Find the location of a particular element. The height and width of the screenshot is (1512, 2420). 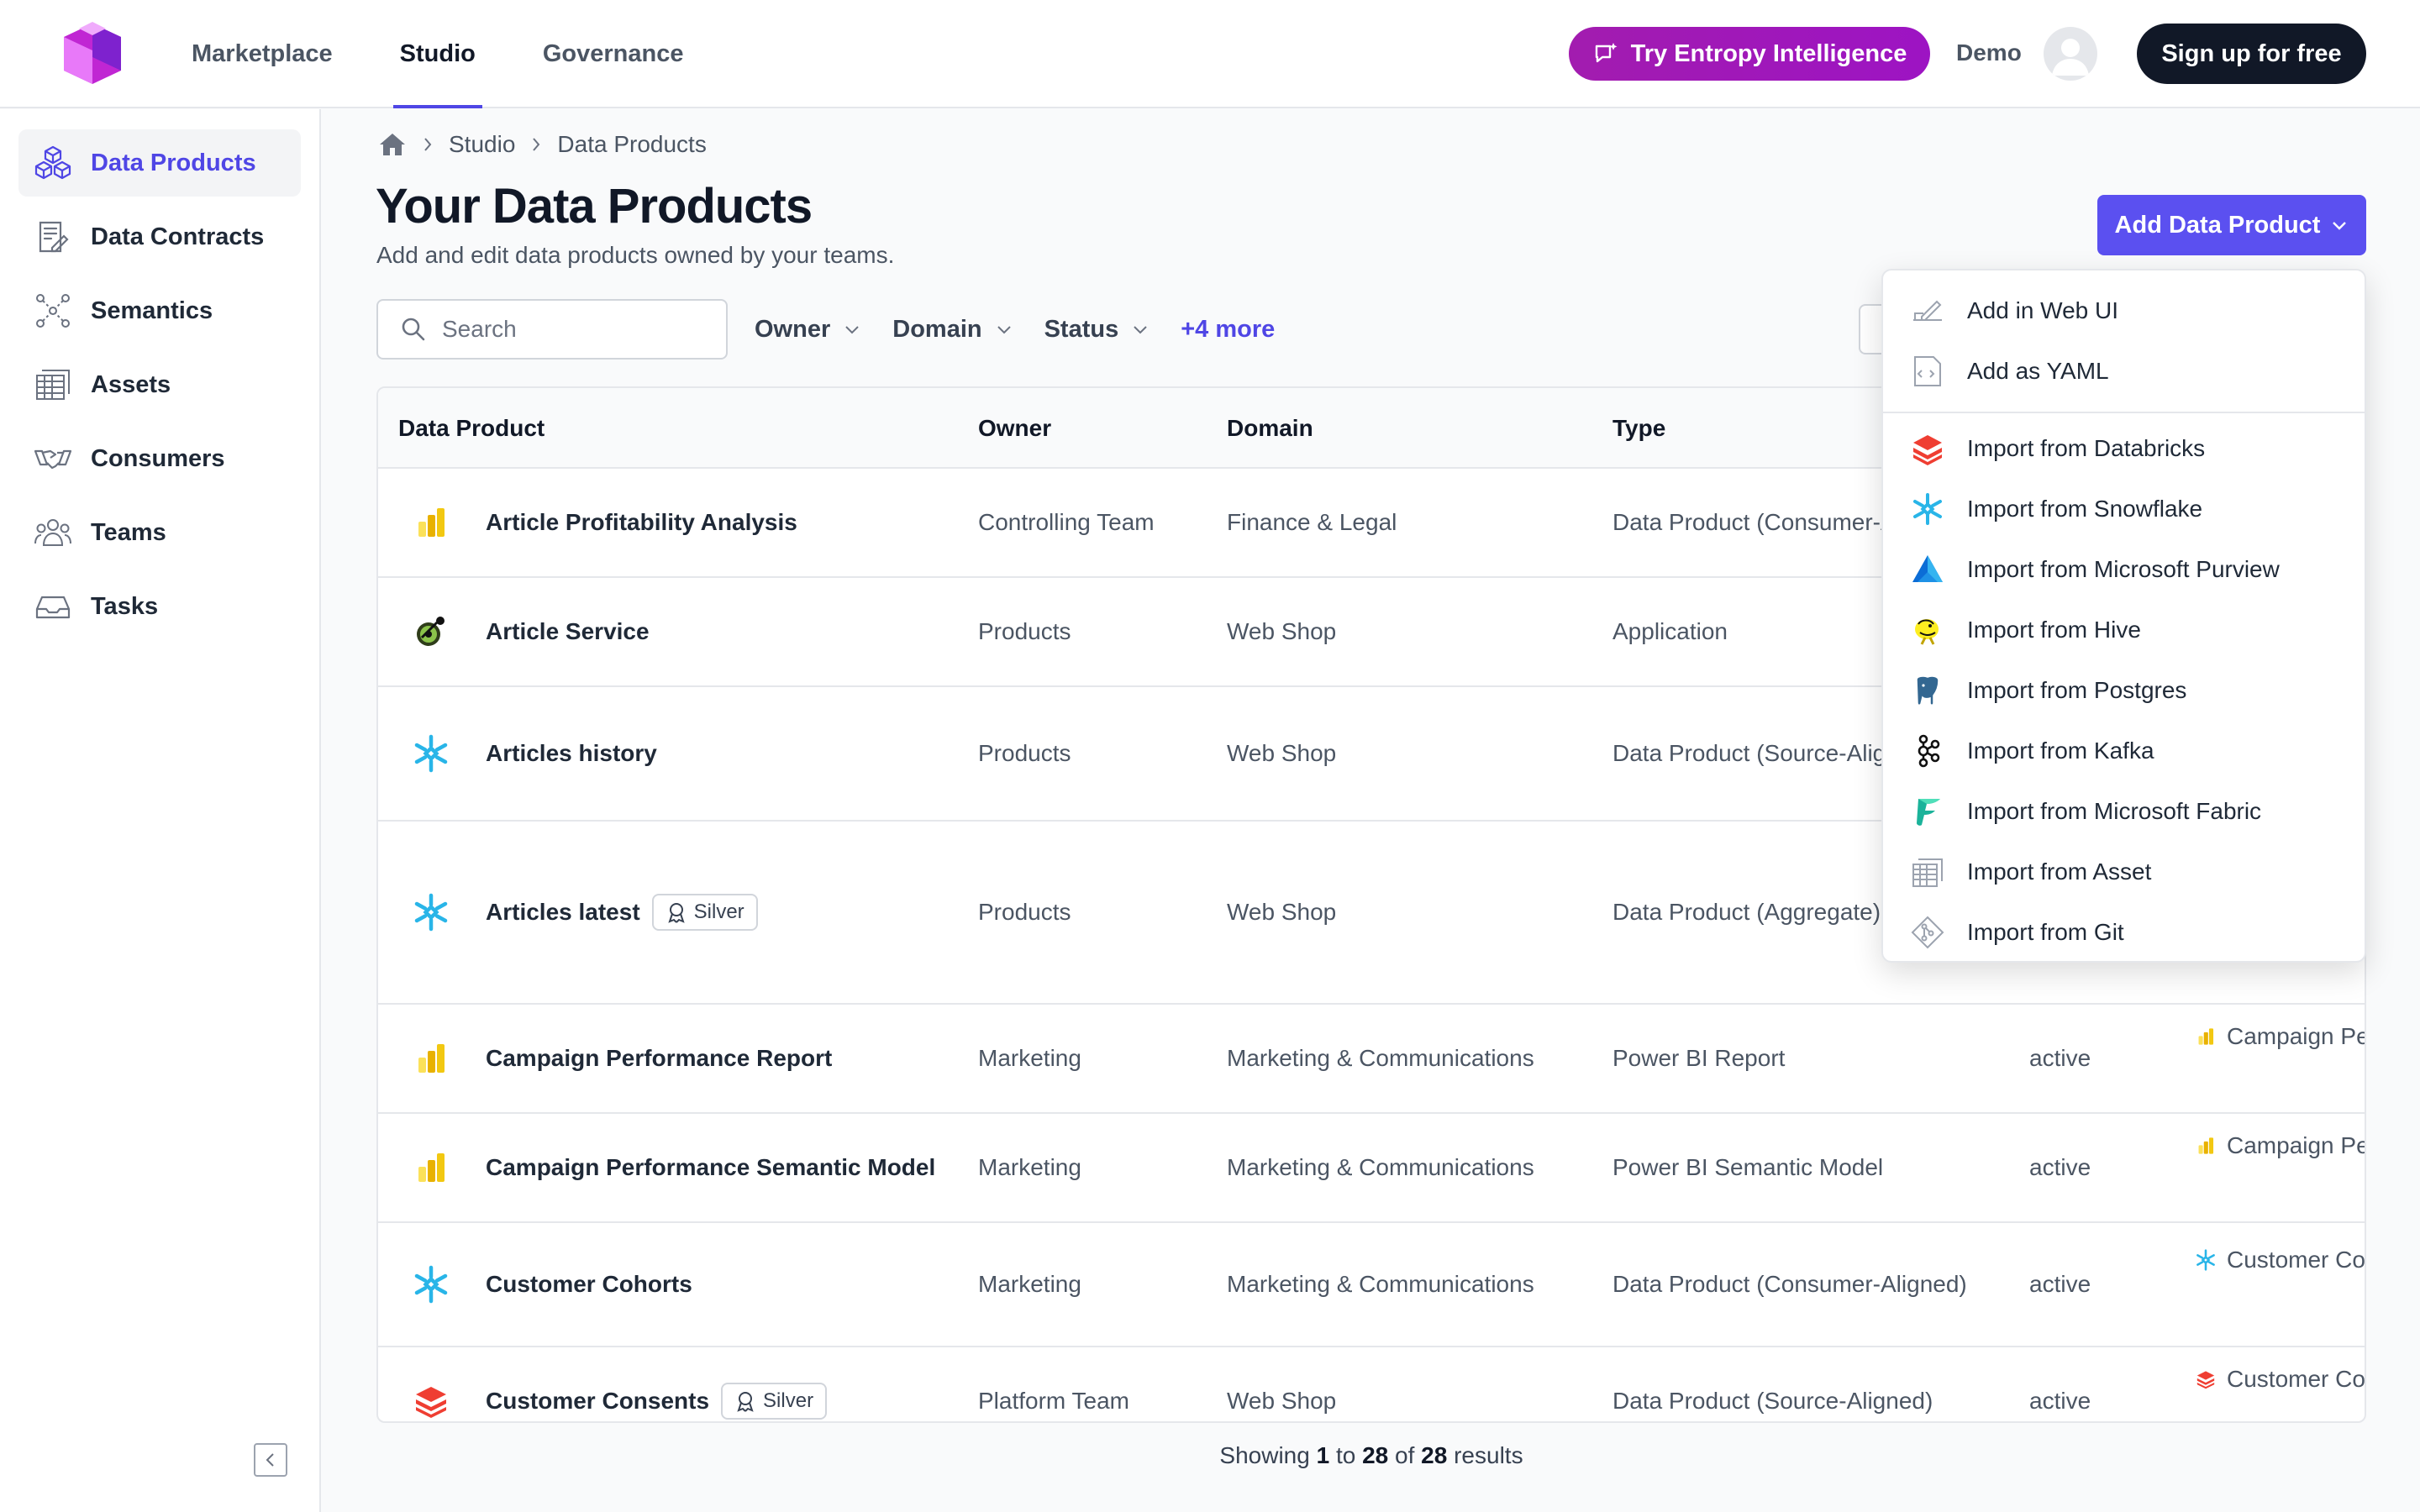

product-name-text: Articles latest is located at coordinates (563, 912).